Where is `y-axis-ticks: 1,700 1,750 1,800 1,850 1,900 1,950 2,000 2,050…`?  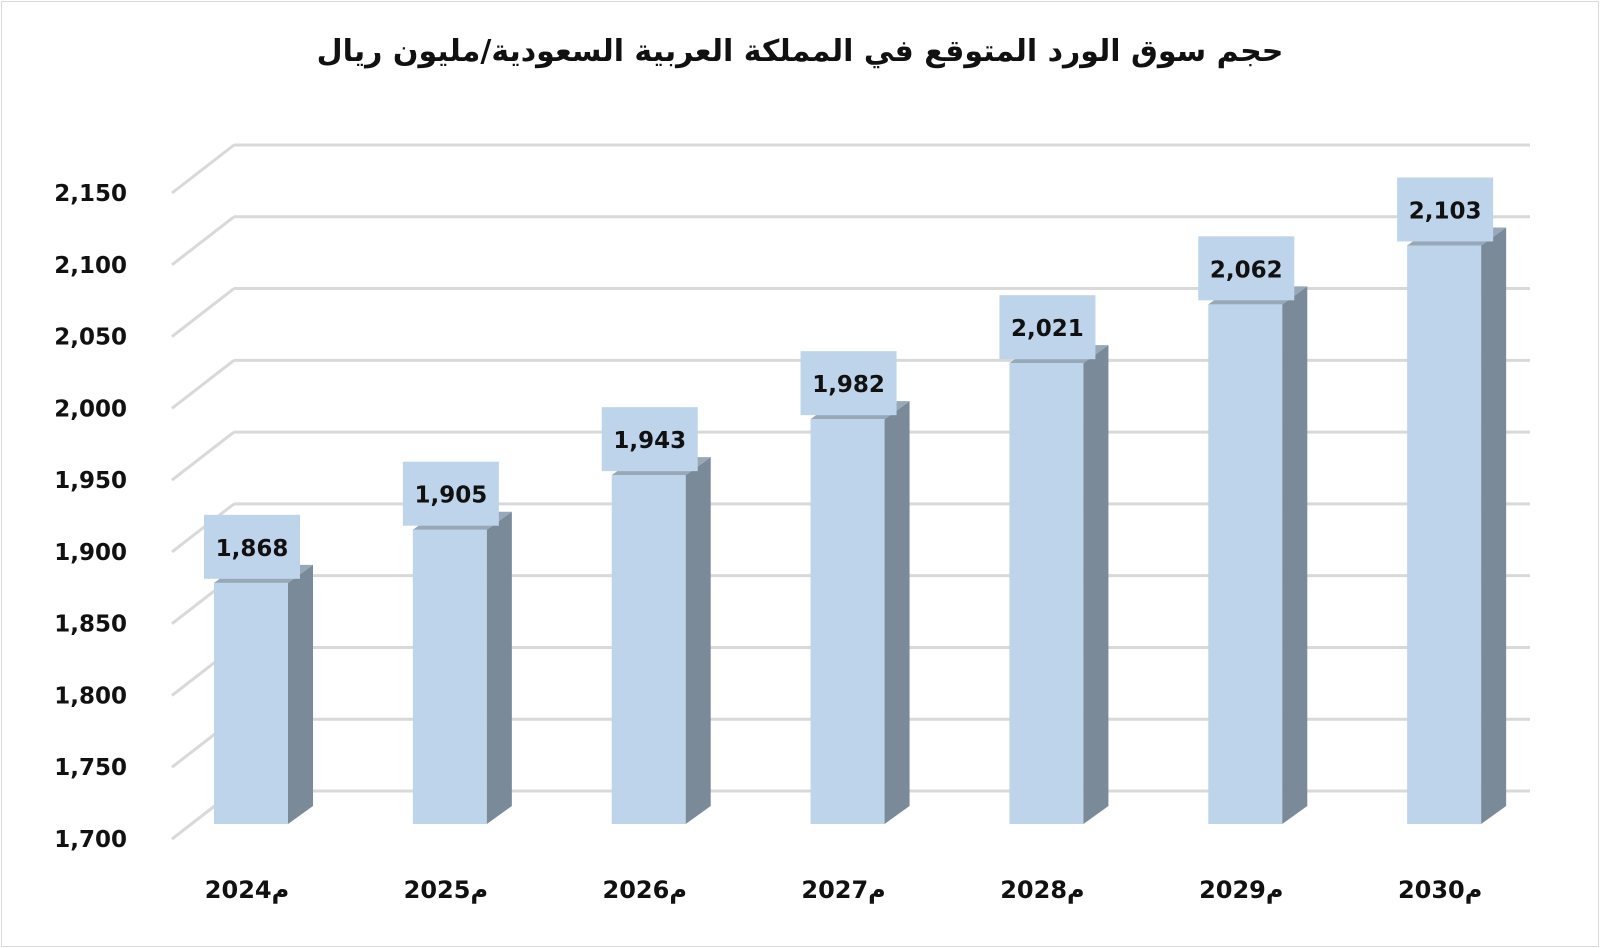
y-axis-ticks: 1,700 1,750 1,800 1,850 1,900 1,950 2,000 2,050… is located at coordinates (90, 517).